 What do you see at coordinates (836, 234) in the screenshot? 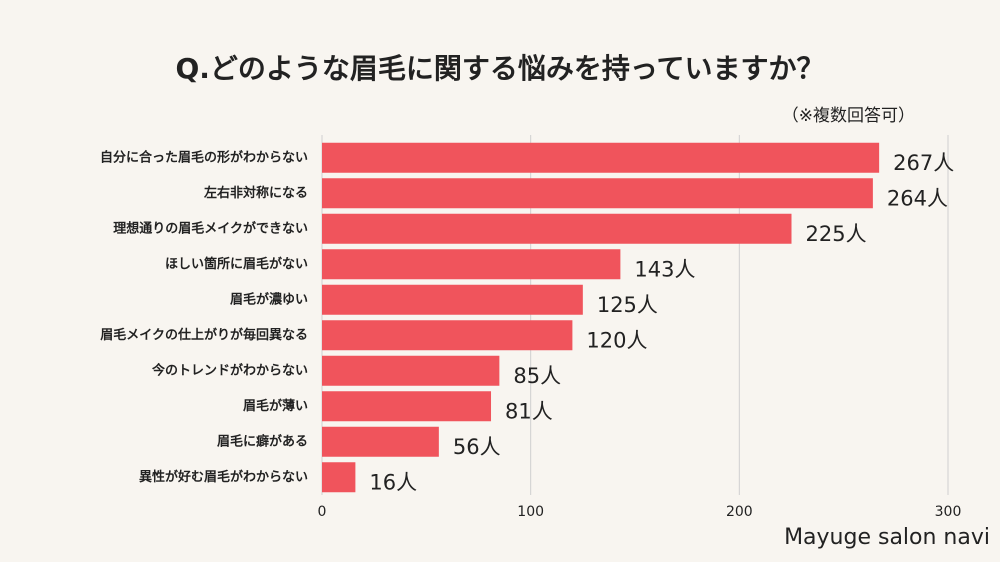
I see `value-label: 225人` at bounding box center [836, 234].